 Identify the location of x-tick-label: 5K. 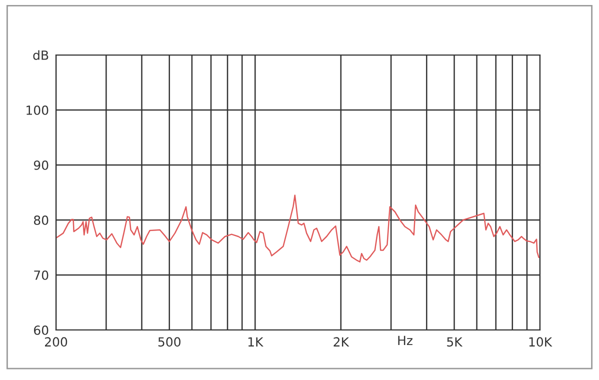
(455, 342).